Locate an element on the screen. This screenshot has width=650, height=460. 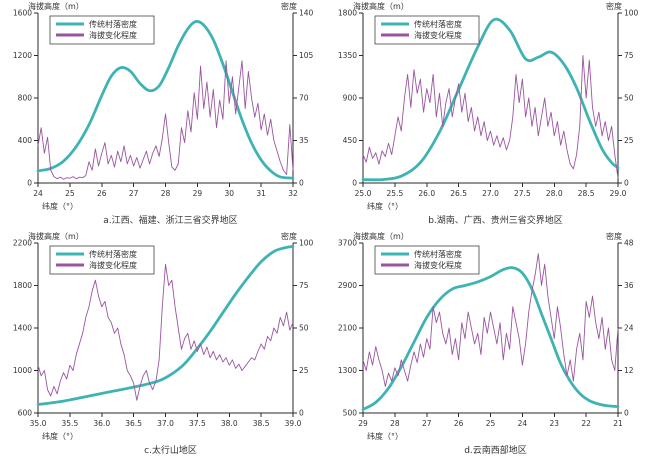
x-tick-label: 23 is located at coordinates (554, 423).